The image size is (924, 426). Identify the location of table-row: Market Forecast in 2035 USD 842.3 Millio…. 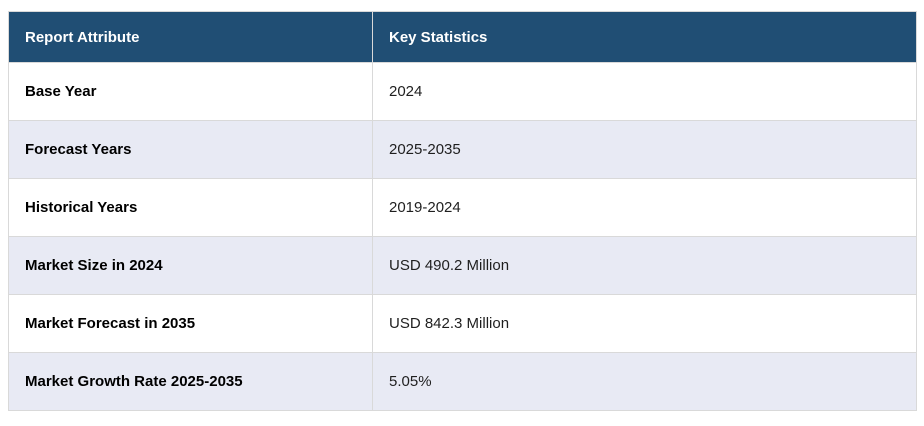
(462, 323).